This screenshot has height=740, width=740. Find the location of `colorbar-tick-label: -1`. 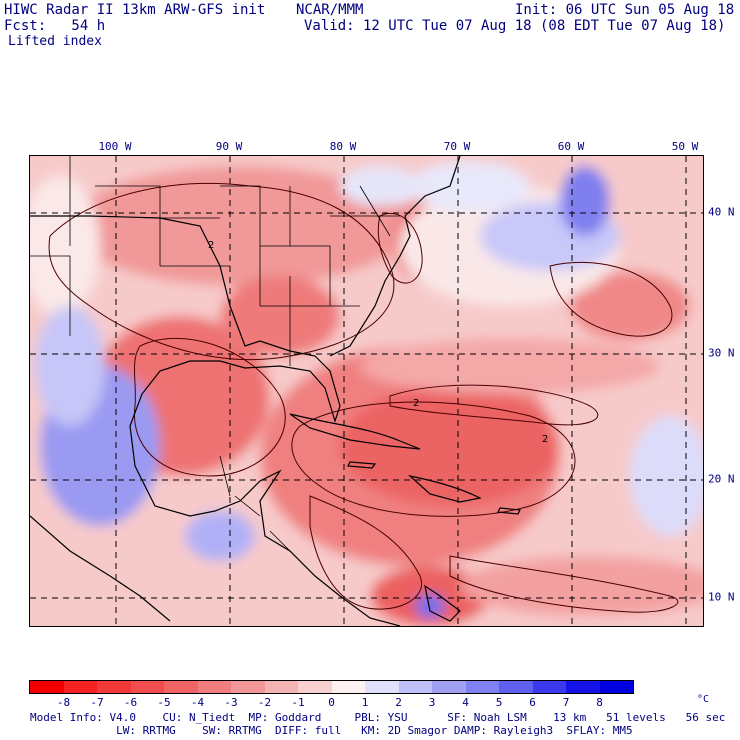

colorbar-tick-label: -1 is located at coordinates (298, 702).